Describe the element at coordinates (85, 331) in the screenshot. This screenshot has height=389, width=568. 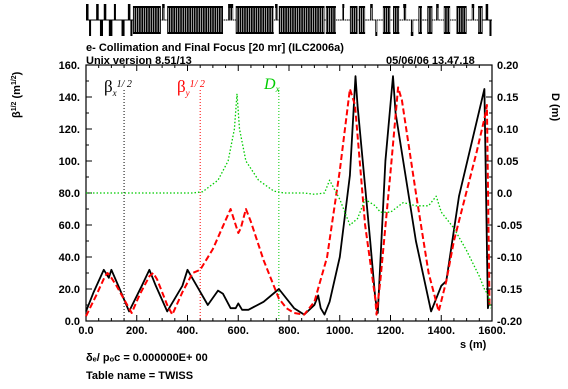
I see `x-tick-label: 0.0` at that location.